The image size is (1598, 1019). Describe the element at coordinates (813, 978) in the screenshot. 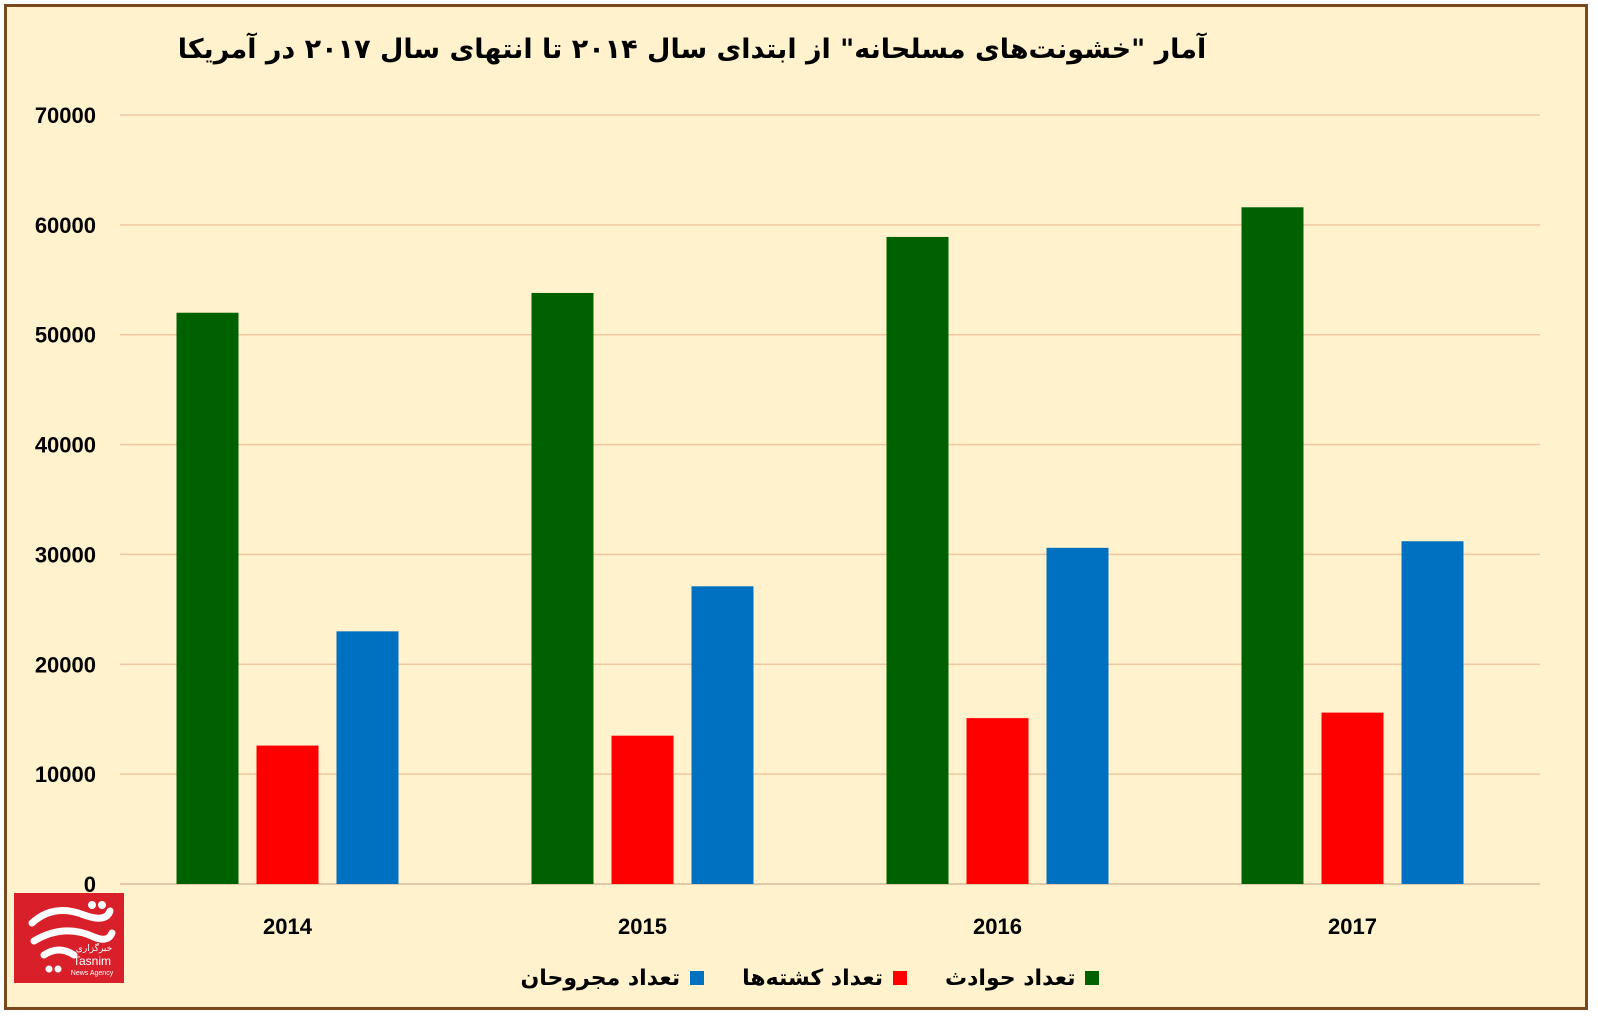

I see `legend-label-killed: تعداد کشته‌ها` at that location.